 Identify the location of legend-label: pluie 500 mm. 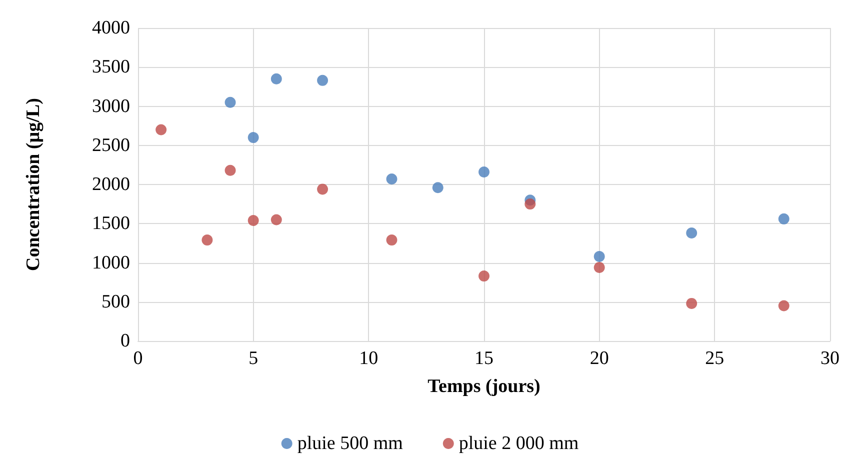
(350, 443).